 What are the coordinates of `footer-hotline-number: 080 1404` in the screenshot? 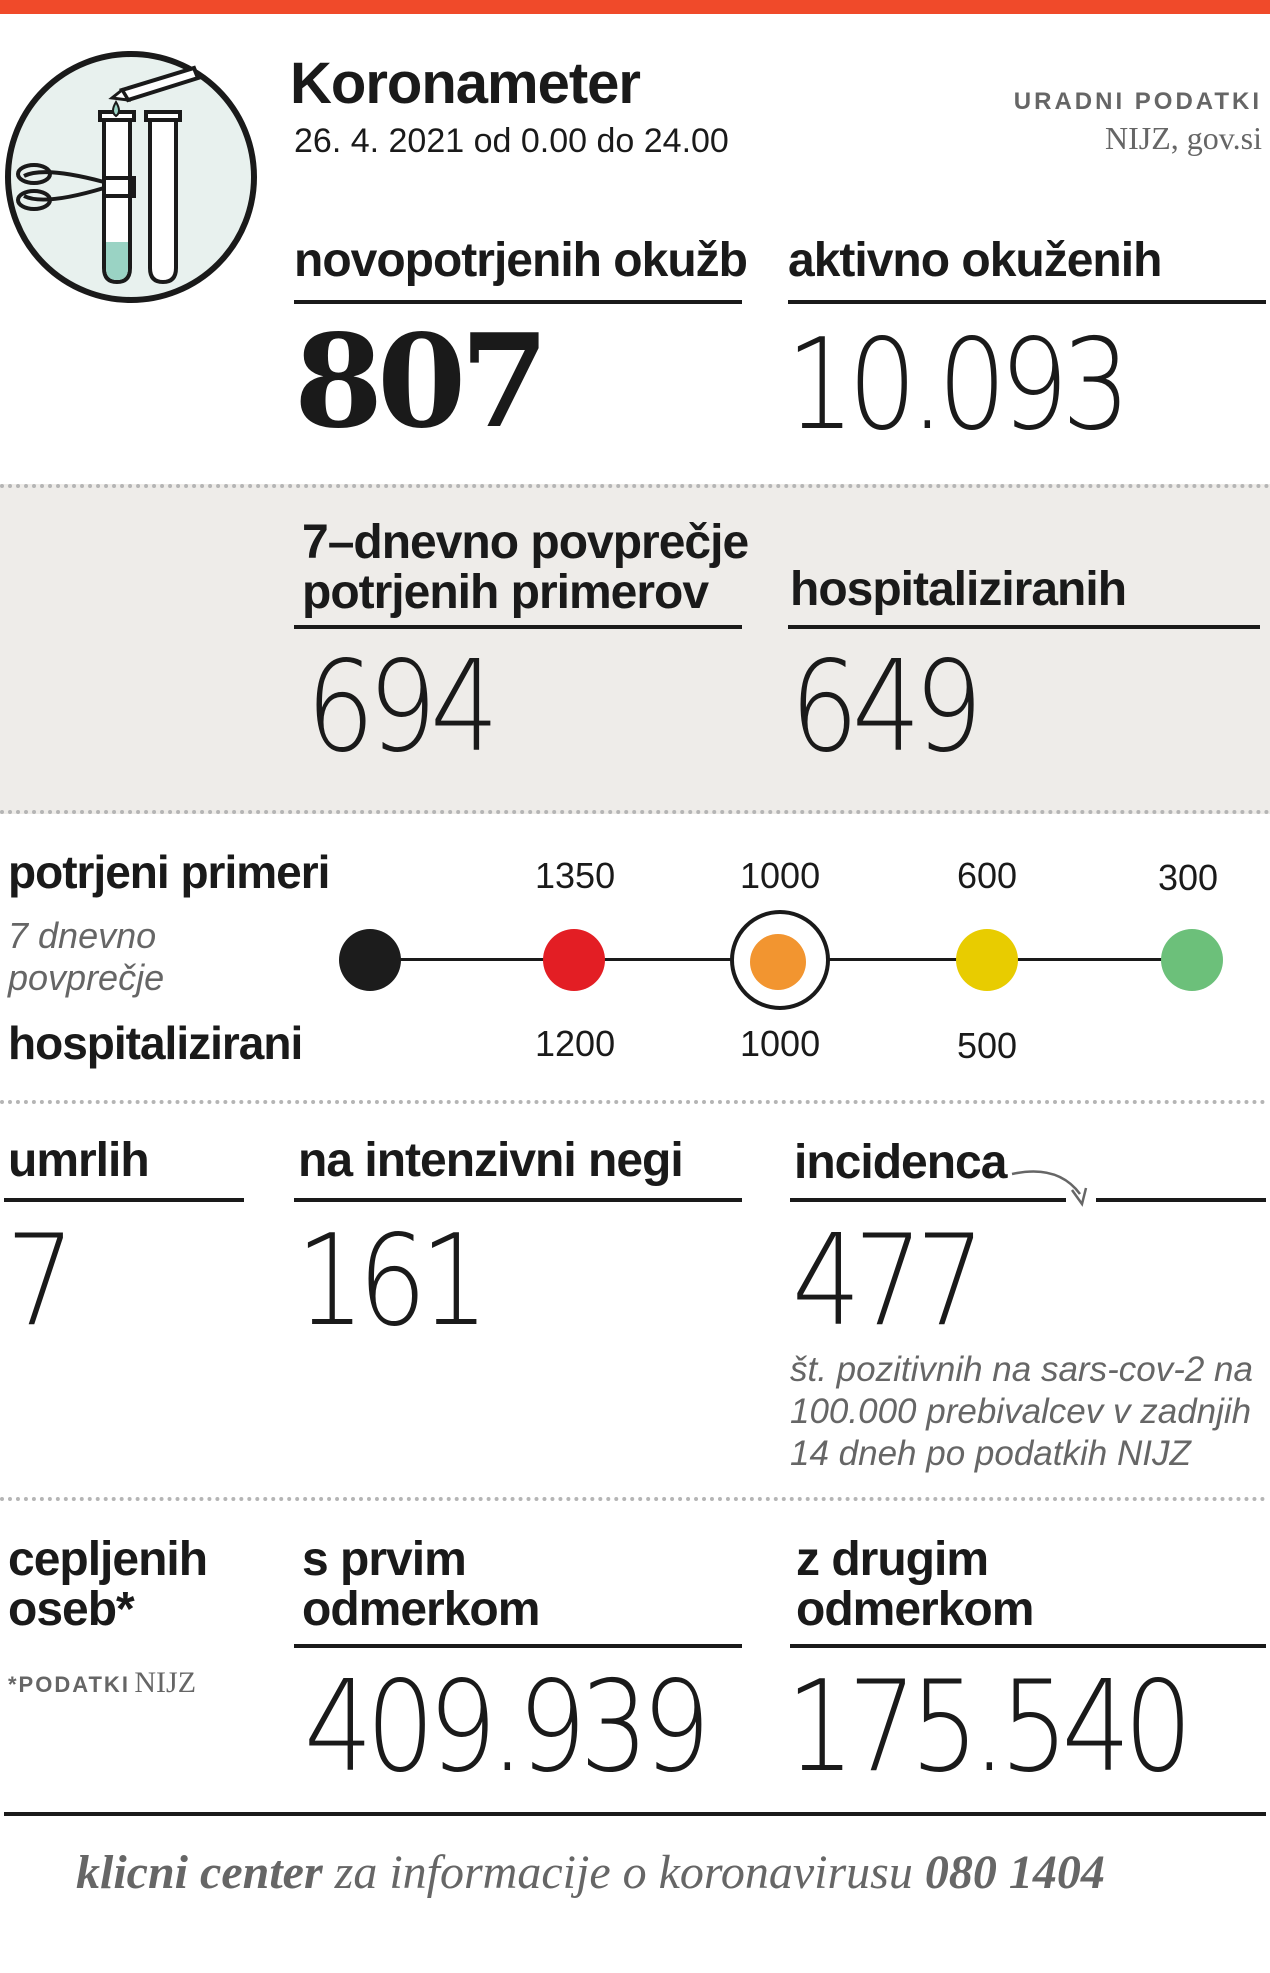 It's located at (1014, 1872).